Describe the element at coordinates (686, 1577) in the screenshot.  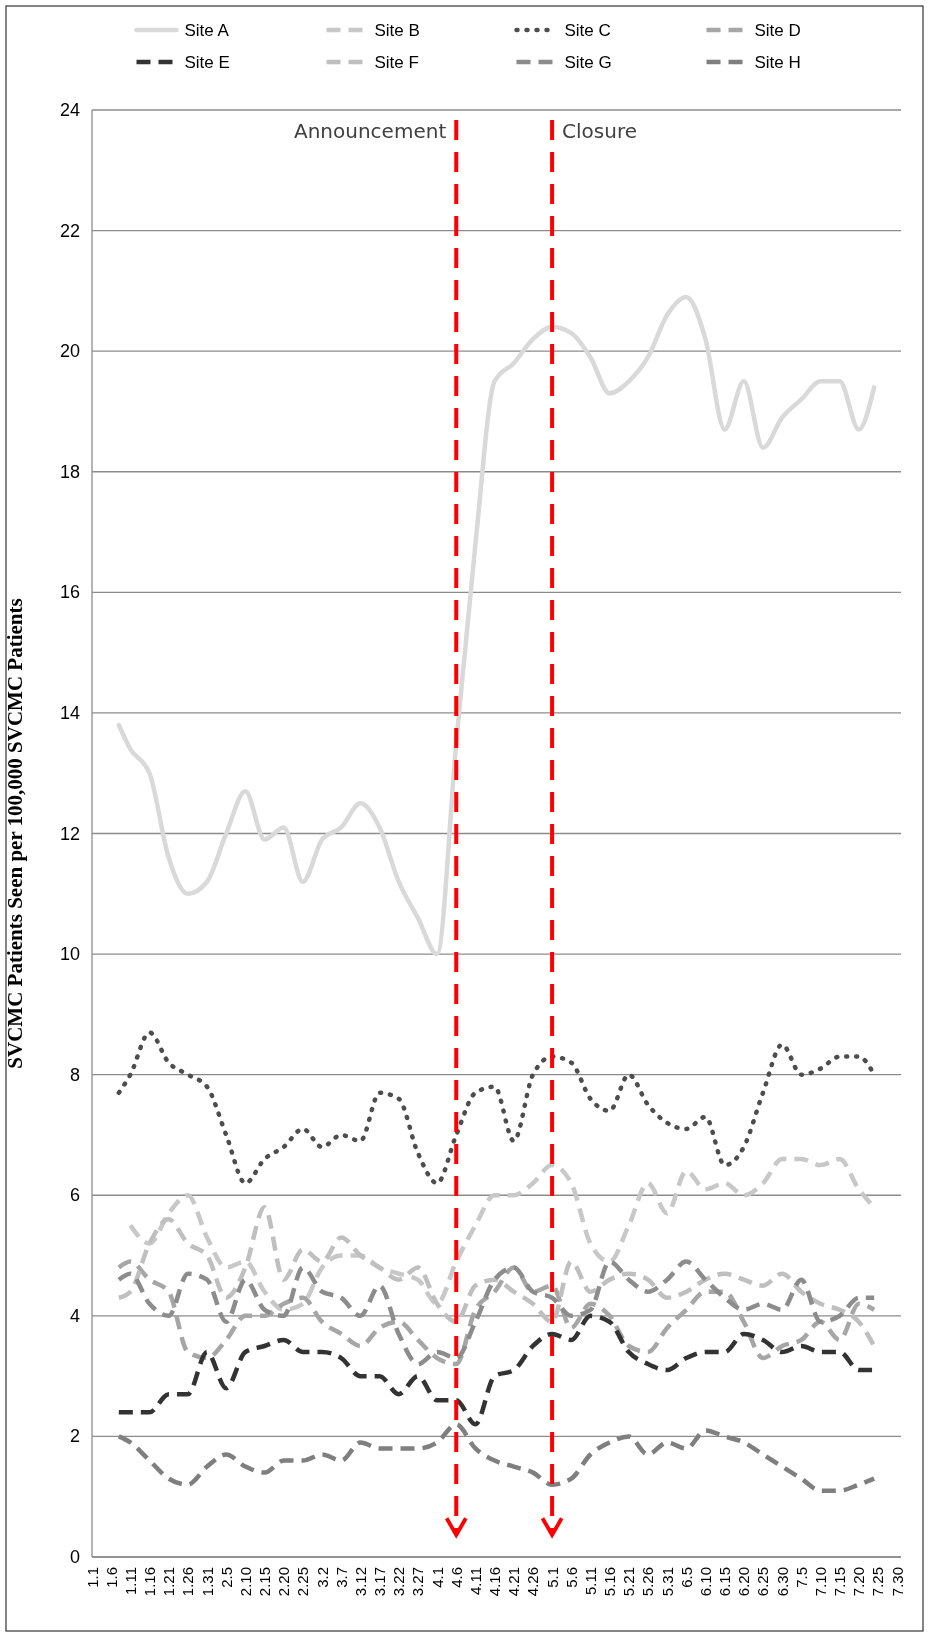
I see `x-tick-label: 6.5` at that location.